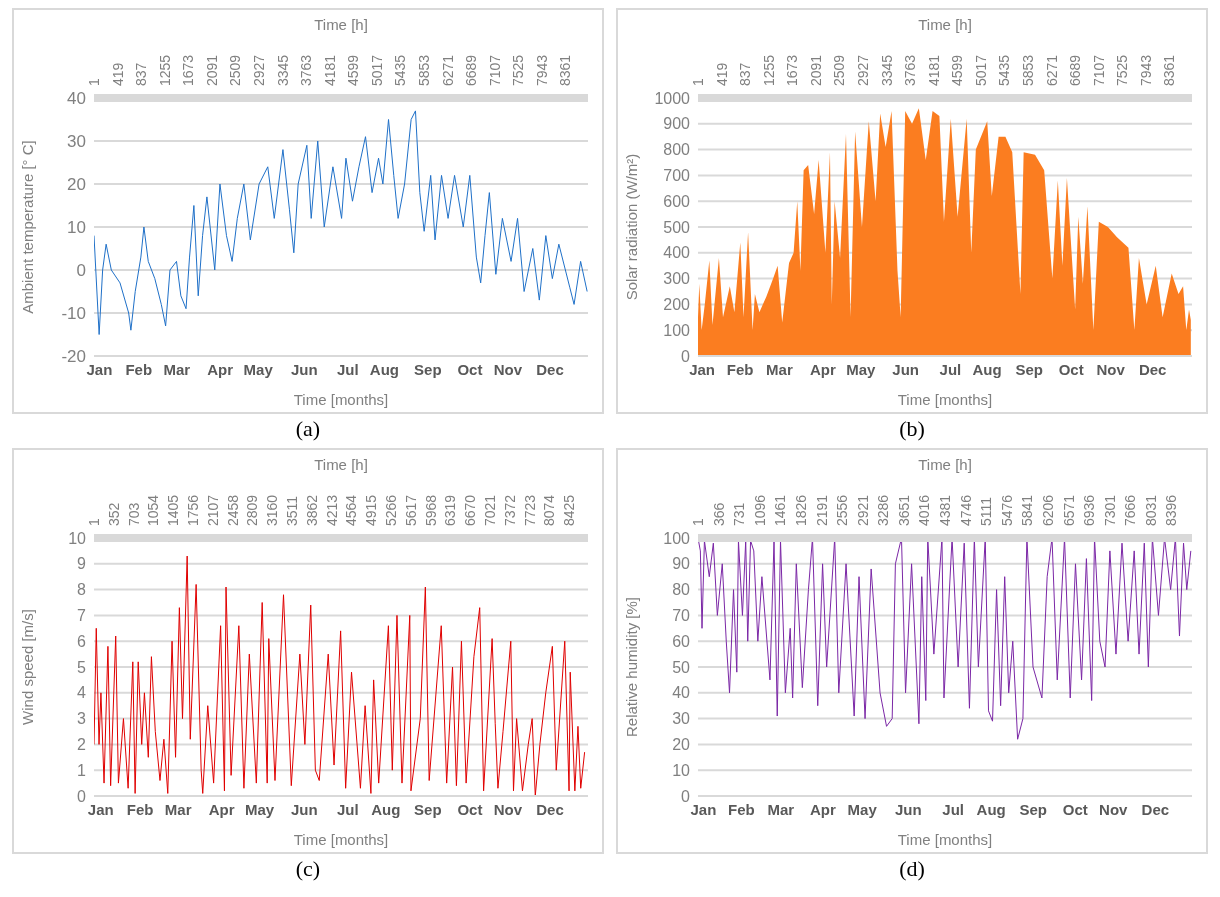  What do you see at coordinates (212, 510) in the screenshot?
I see `x-tick-label: 2107` at bounding box center [212, 510].